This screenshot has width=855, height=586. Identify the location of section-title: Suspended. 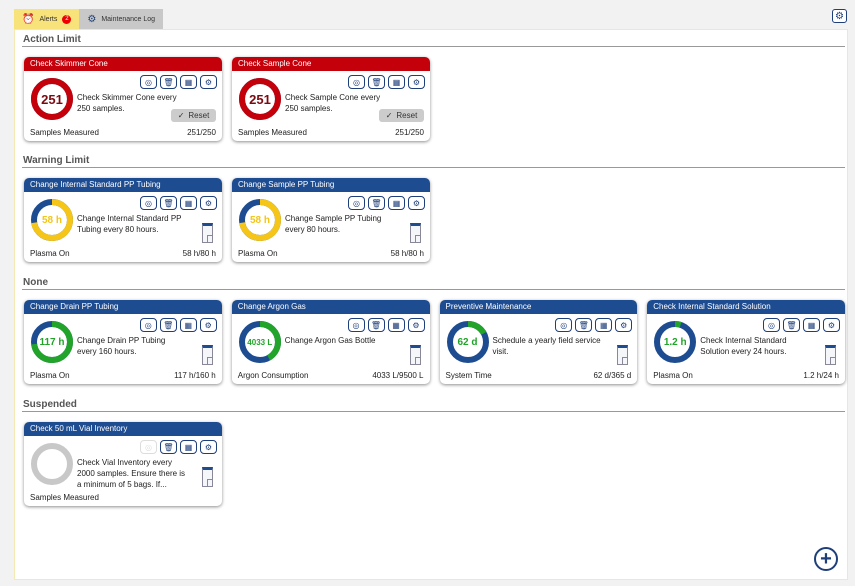
(433, 405).